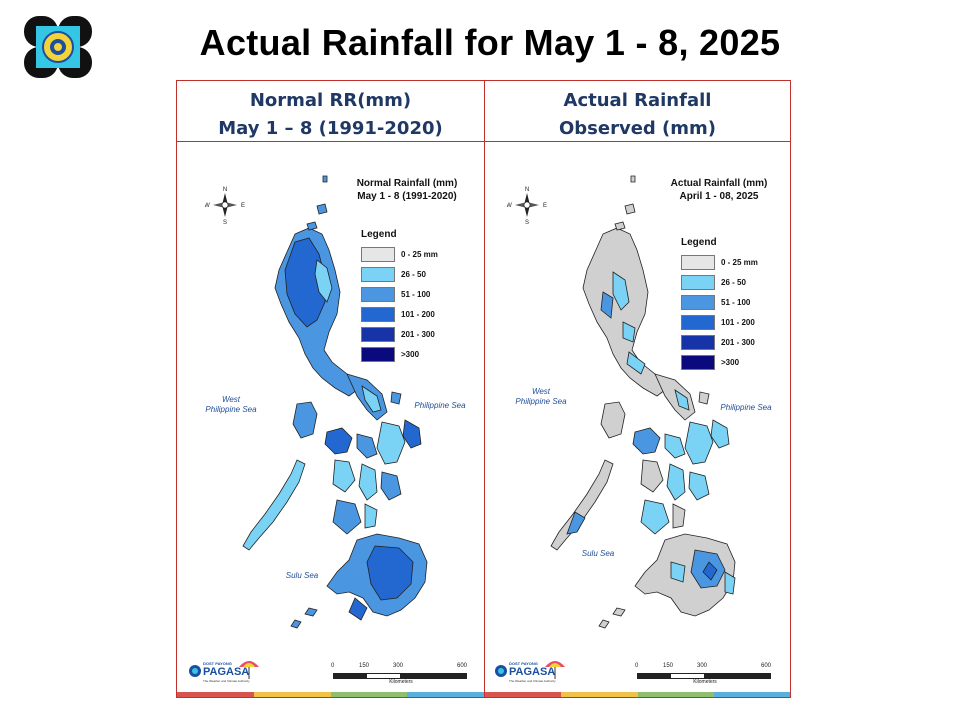 The image size is (960, 720). I want to click on left-compass-rose-icon: N S W E, so click(224, 207).